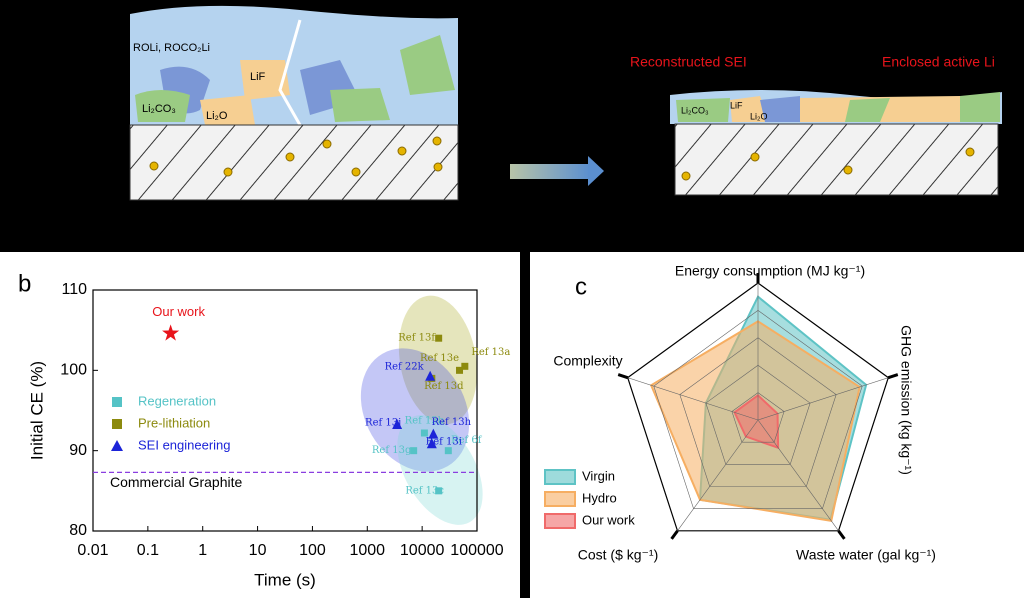 Image resolution: width=1024 pixels, height=598 pixels. I want to click on radar-axis-label: Waste water (gal kg⁻¹), so click(866, 555).